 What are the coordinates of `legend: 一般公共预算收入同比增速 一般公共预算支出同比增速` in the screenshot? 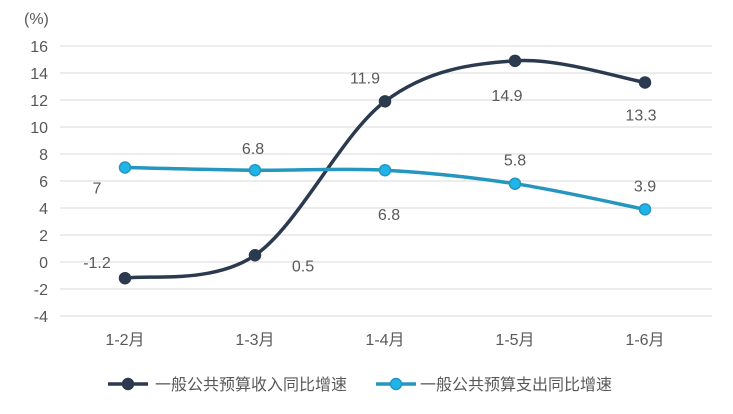 It's located at (360, 384).